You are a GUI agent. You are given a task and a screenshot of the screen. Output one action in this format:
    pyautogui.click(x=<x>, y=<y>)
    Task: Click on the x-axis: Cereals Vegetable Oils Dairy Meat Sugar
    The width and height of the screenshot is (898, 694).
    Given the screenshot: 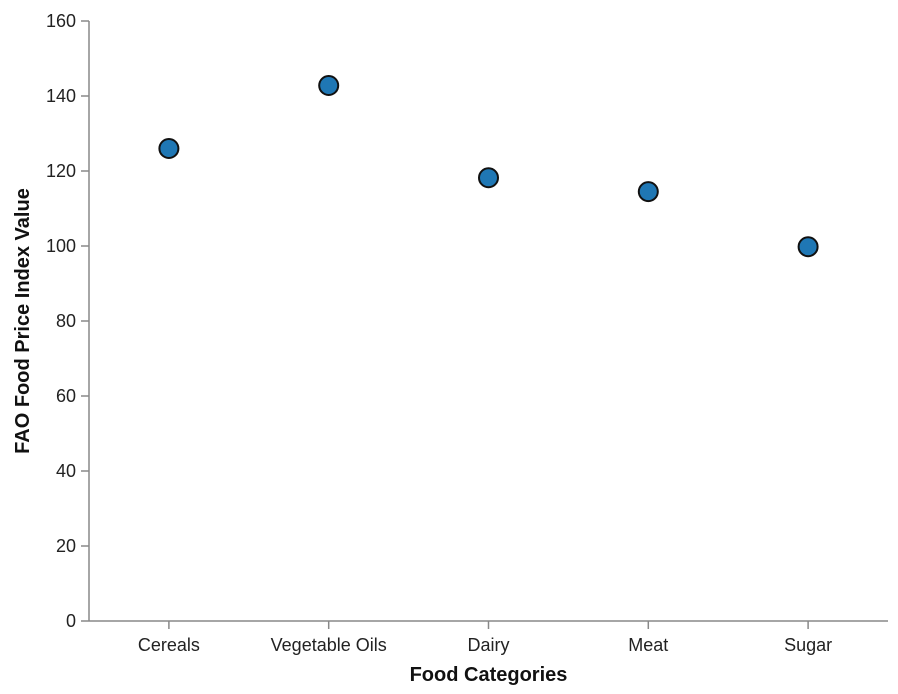 What is the action you would take?
    pyautogui.click(x=488, y=637)
    